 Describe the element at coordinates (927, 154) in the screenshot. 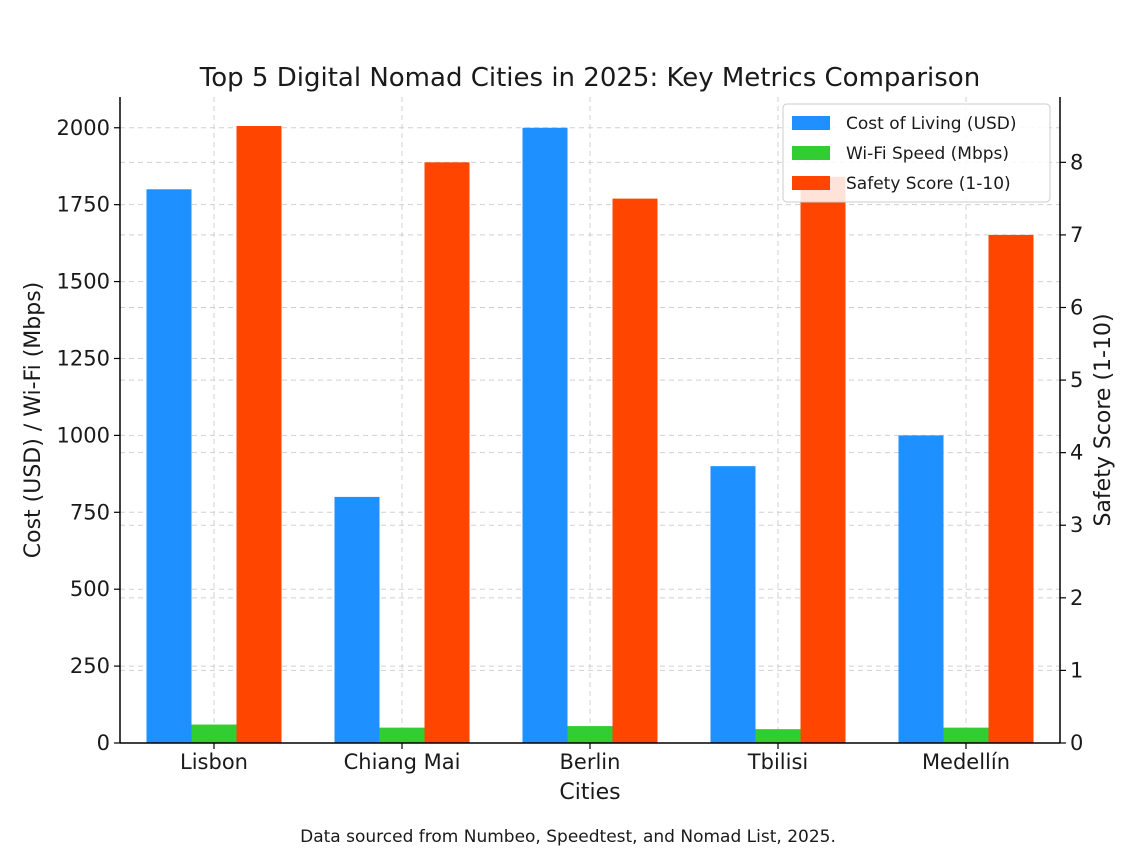

I see `legend-label-wi-fi-speed-mbps: Wi-Fi Speed (Mbps)` at that location.